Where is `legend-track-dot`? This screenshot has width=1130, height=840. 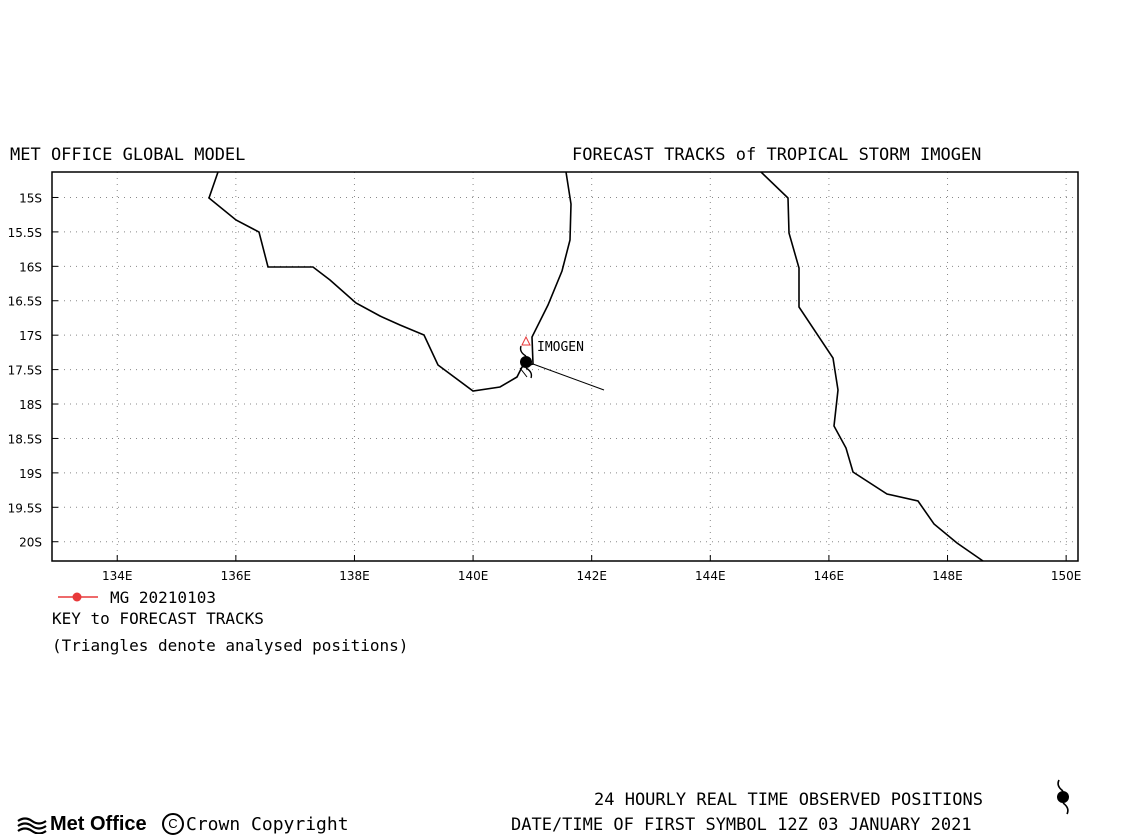 legend-track-dot is located at coordinates (77, 597).